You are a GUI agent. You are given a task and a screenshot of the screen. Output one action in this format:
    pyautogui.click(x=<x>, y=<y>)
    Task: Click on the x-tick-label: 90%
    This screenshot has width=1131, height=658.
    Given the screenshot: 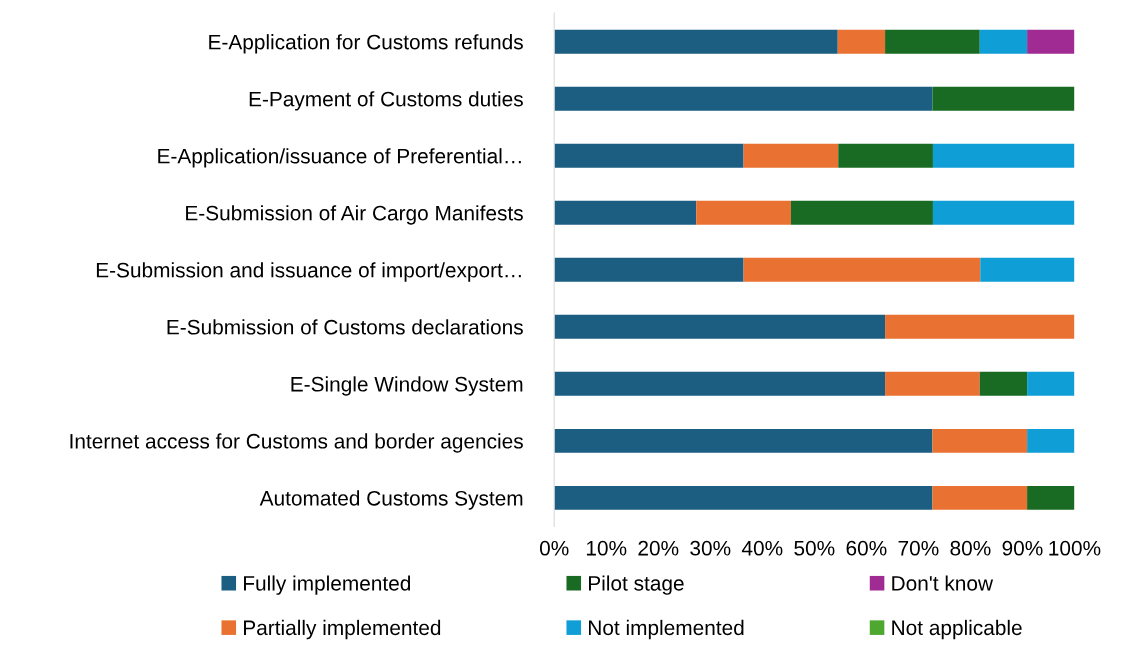 What is the action you would take?
    pyautogui.click(x=1022, y=548)
    